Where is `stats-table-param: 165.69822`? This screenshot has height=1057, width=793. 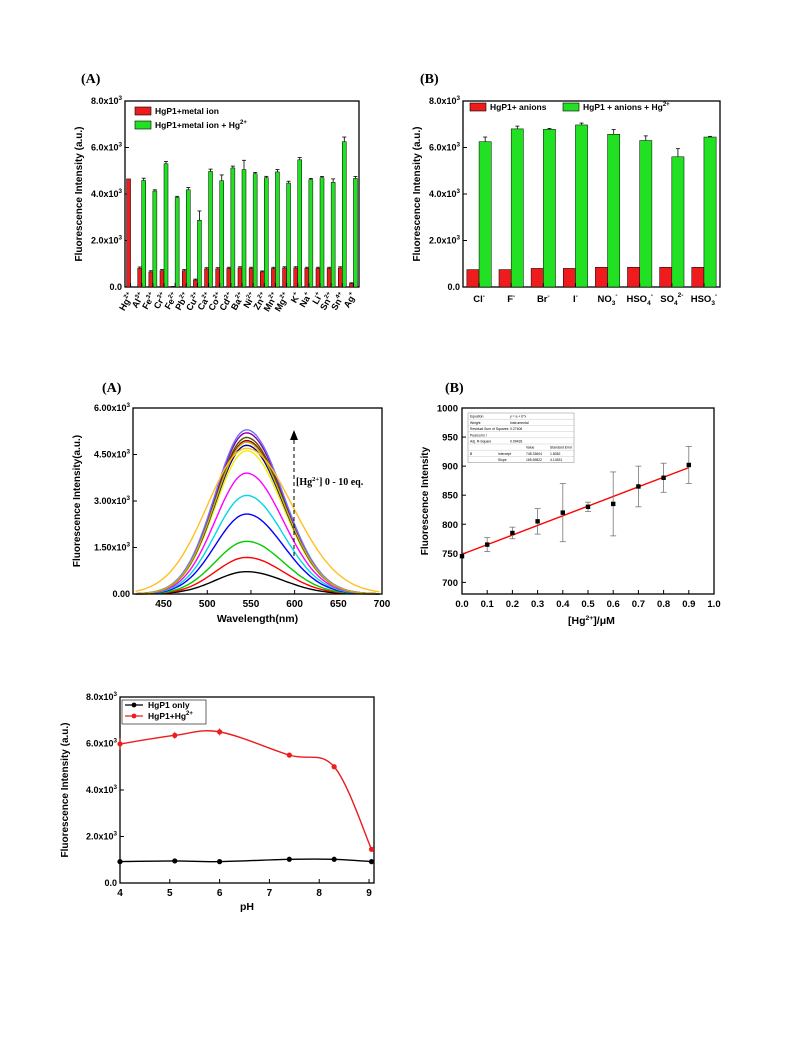 stats-table-param: 165.69822 is located at coordinates (534, 460).